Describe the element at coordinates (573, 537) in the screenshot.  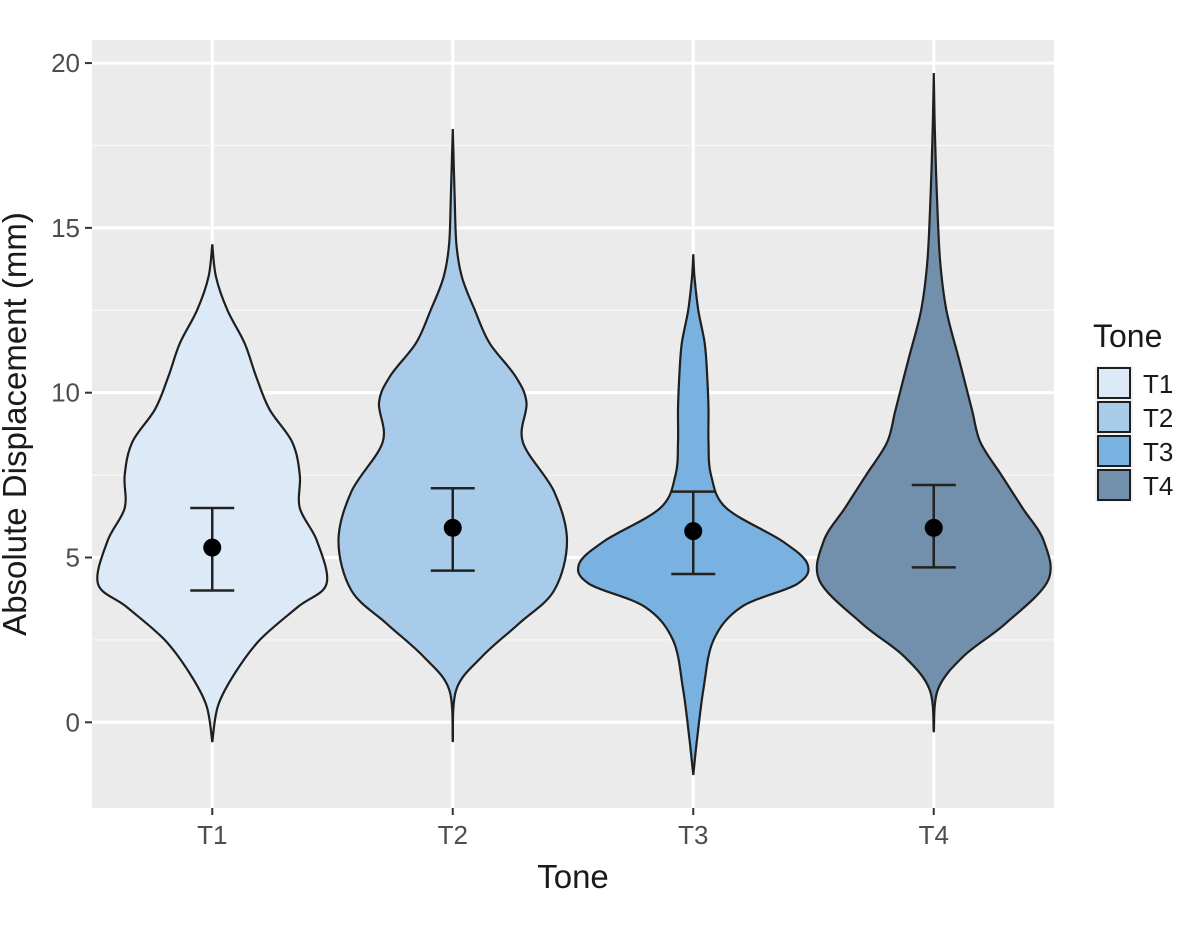
I see `error-bars` at that location.